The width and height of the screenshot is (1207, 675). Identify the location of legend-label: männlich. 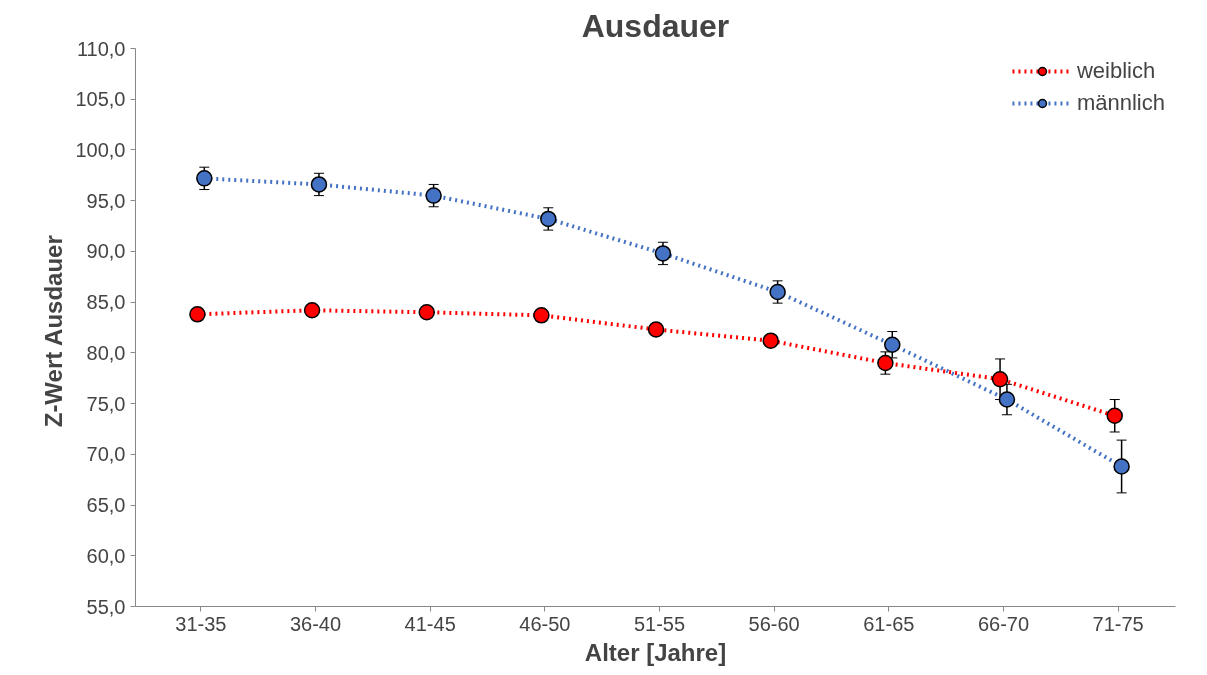
(1120, 103).